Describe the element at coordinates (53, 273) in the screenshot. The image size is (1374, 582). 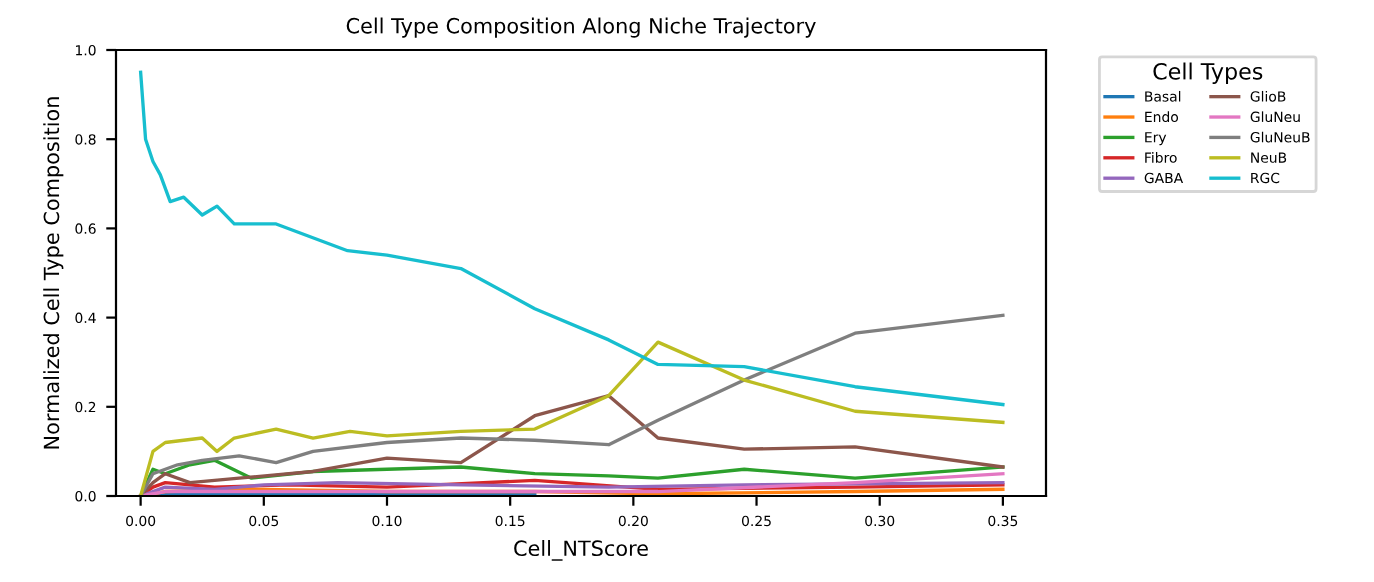
I see `y-axis-title: Normalized Cell Type Composition` at that location.